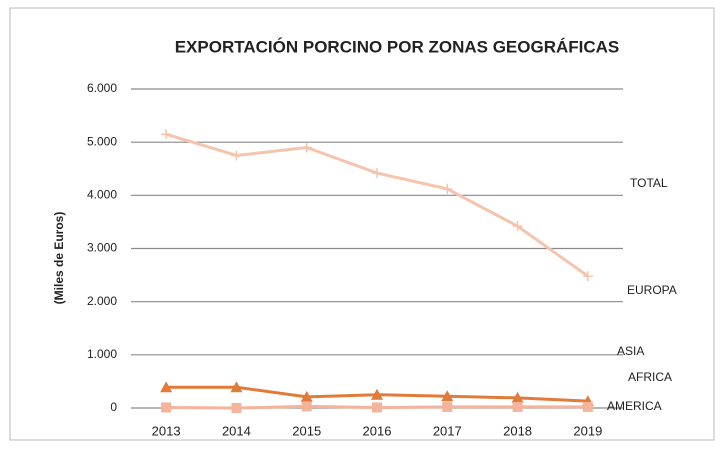  What do you see at coordinates (113, 407) in the screenshot?
I see `y-tick-label: 0` at bounding box center [113, 407].